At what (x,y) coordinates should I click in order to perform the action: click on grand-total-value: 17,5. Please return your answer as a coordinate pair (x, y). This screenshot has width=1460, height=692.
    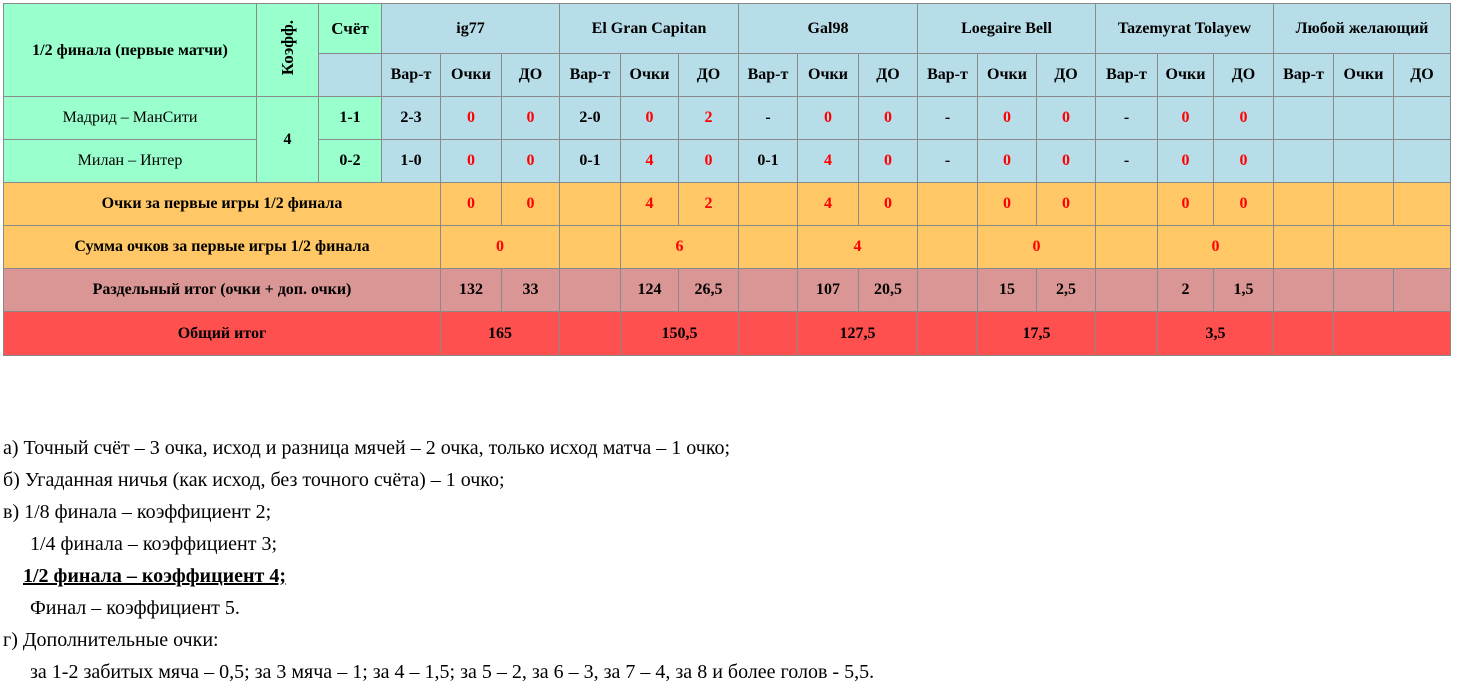
    Looking at the image, I should click on (1036, 333).